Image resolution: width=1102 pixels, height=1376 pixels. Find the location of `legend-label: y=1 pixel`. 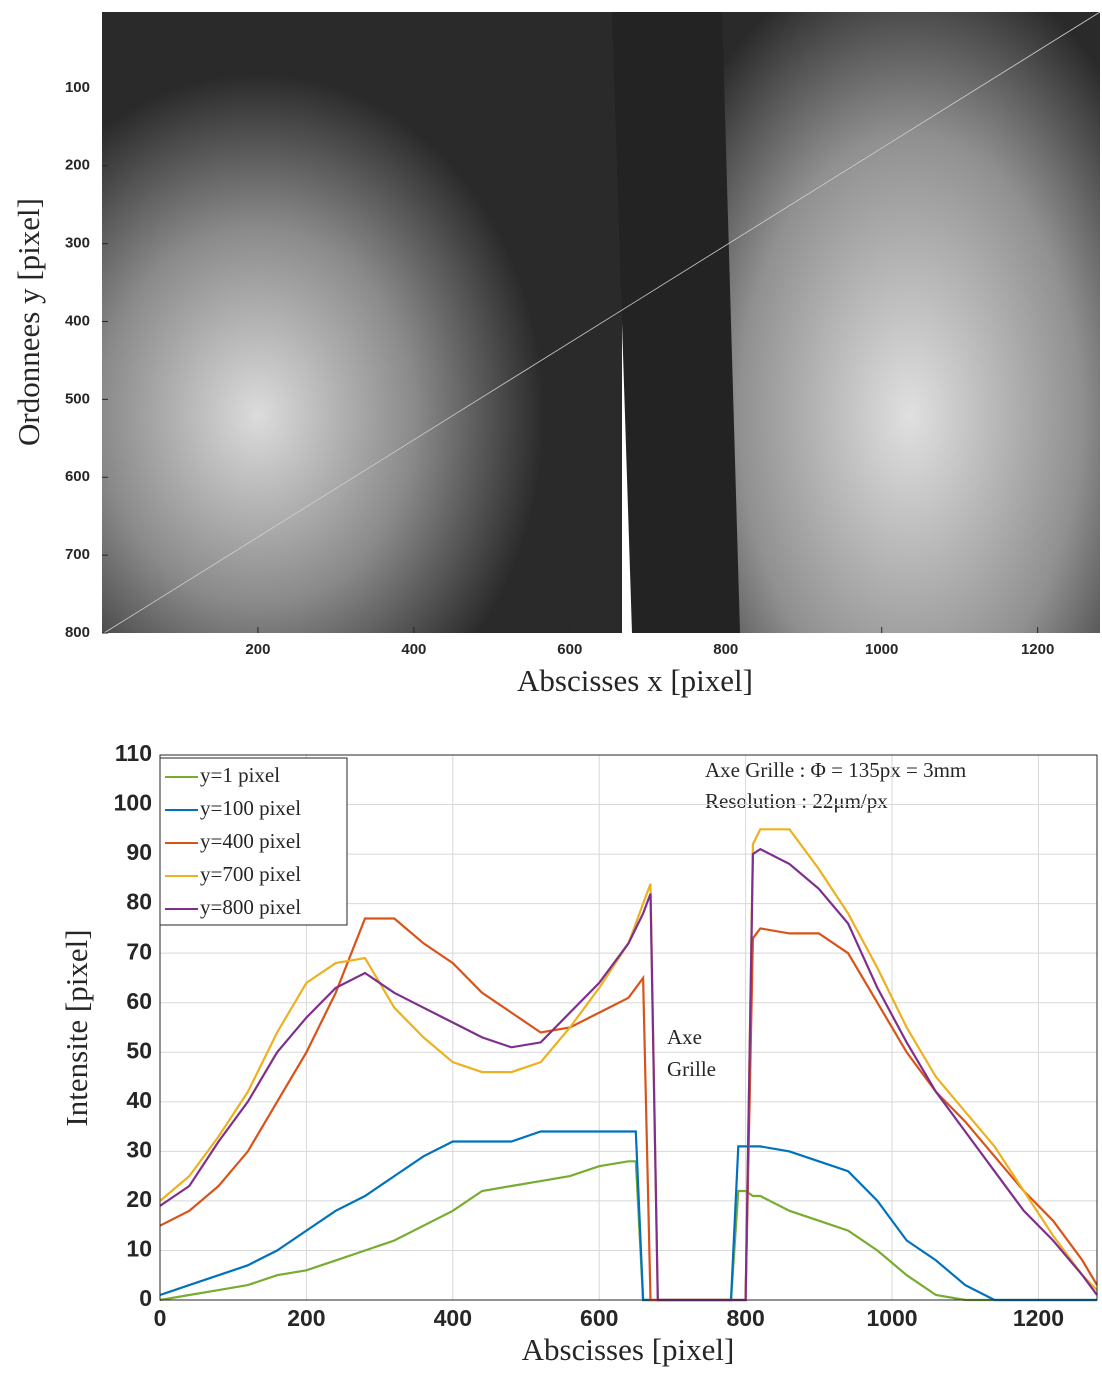

legend-label: y=1 pixel is located at coordinates (240, 775).